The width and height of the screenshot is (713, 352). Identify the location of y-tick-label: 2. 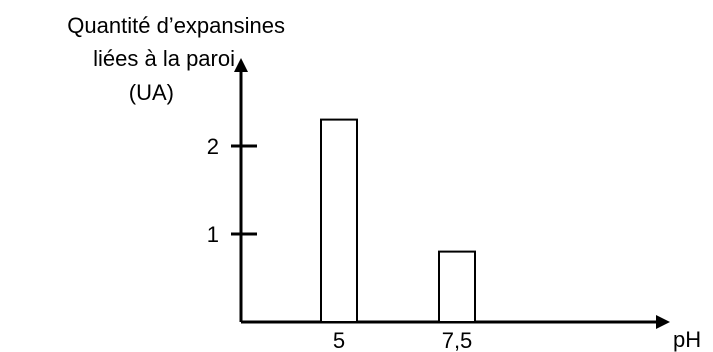
(213, 146).